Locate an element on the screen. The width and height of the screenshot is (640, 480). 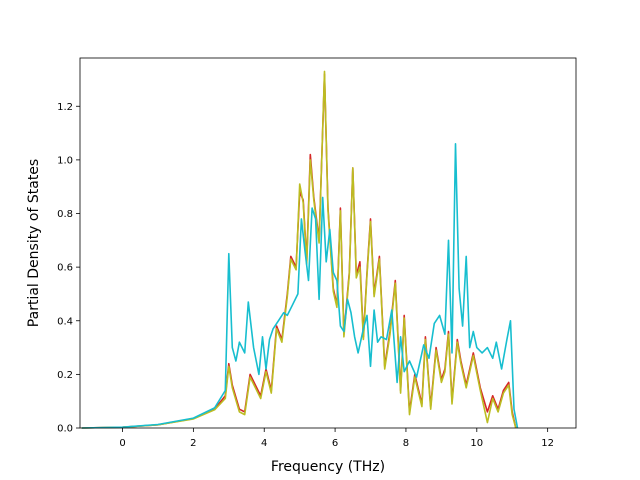
y-tick-label: 0.8 is located at coordinates (65, 214).